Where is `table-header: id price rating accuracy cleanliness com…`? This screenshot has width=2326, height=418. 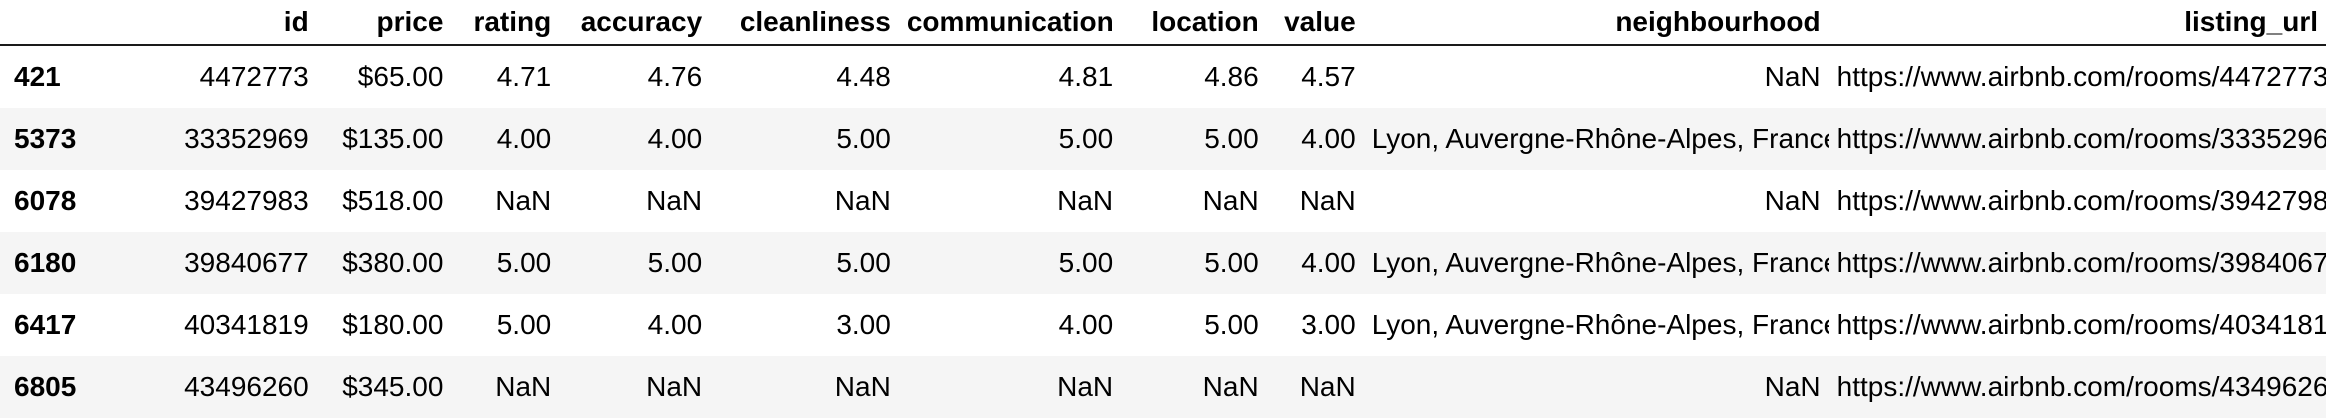
table-header: id price rating accuracy cleanliness com… is located at coordinates (1163, 23).